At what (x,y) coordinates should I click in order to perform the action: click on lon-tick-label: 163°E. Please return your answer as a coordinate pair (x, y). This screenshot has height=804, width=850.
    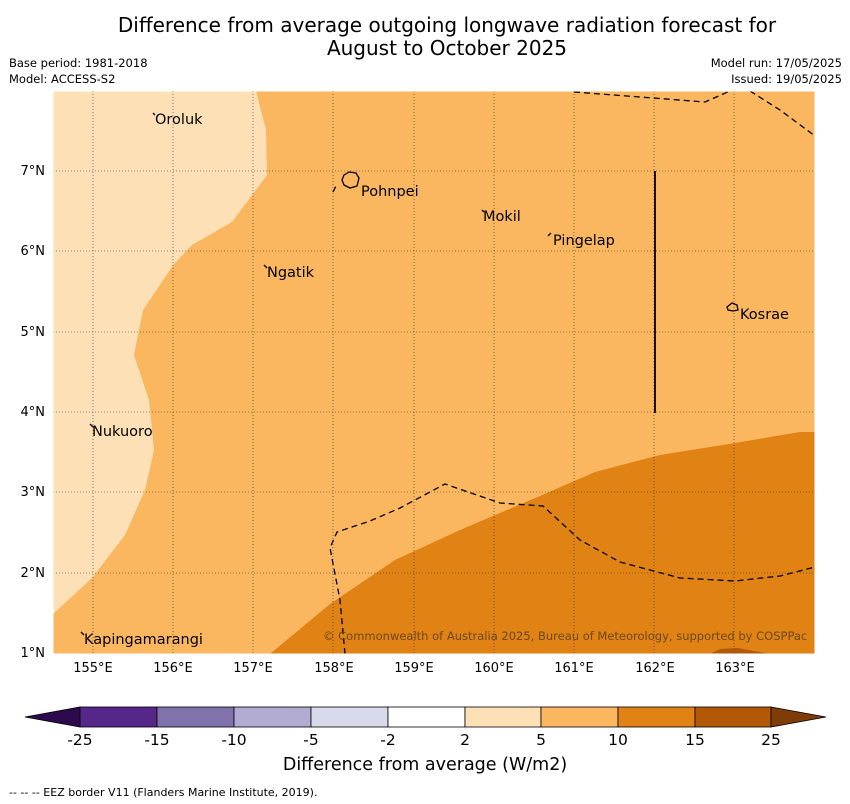
    Looking at the image, I should click on (735, 668).